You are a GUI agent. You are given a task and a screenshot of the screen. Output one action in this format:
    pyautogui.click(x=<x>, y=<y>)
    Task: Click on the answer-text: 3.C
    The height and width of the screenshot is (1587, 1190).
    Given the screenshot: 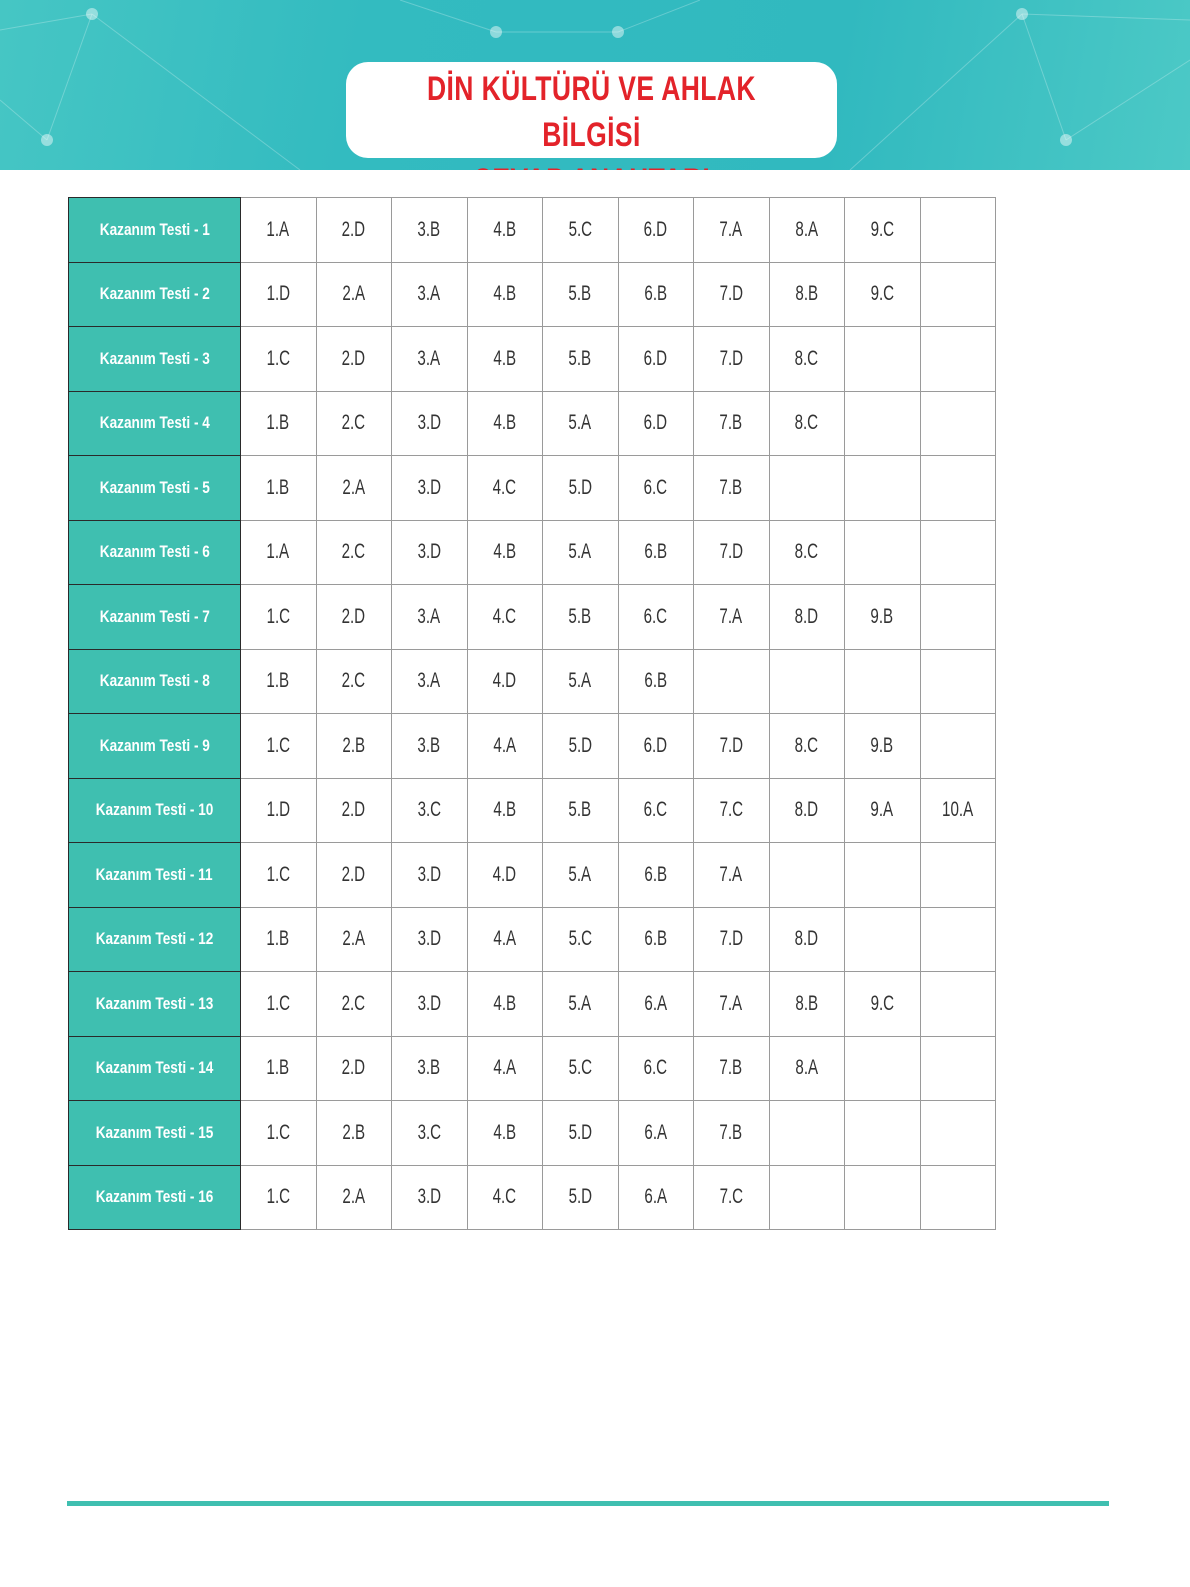 What is the action you would take?
    pyautogui.click(x=429, y=810)
    